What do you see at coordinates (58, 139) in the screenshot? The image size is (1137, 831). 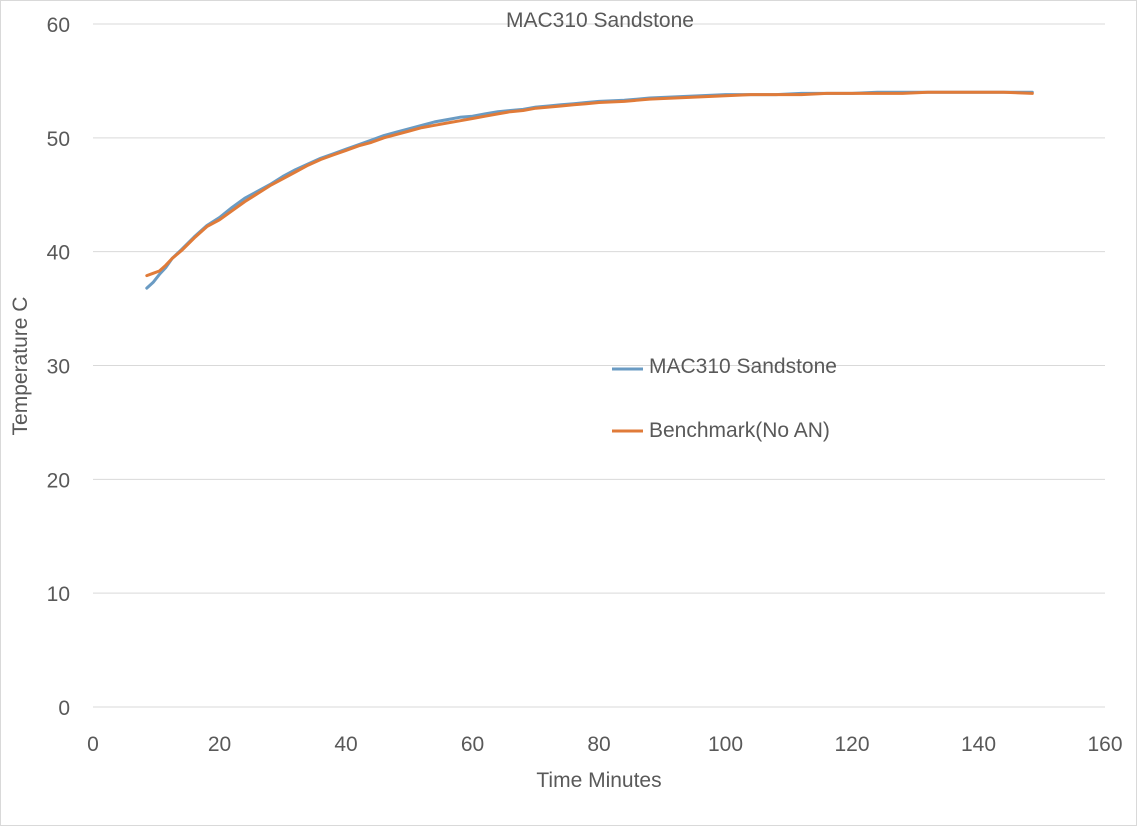 I see `y-tick-label: 50` at bounding box center [58, 139].